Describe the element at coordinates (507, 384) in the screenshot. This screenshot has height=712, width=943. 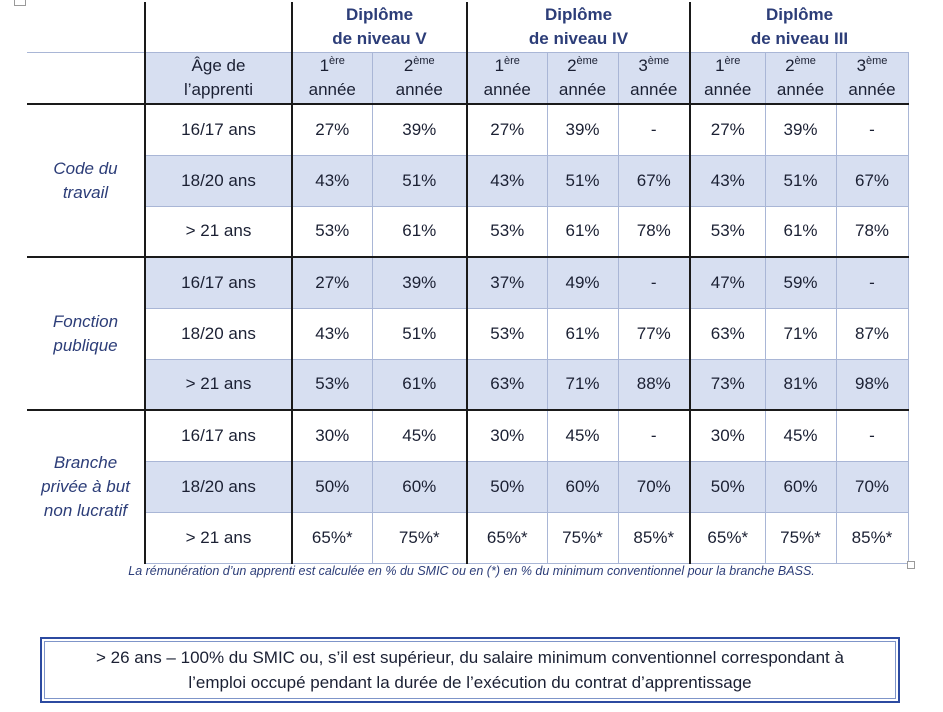
I see `value-cell: 63%` at that location.